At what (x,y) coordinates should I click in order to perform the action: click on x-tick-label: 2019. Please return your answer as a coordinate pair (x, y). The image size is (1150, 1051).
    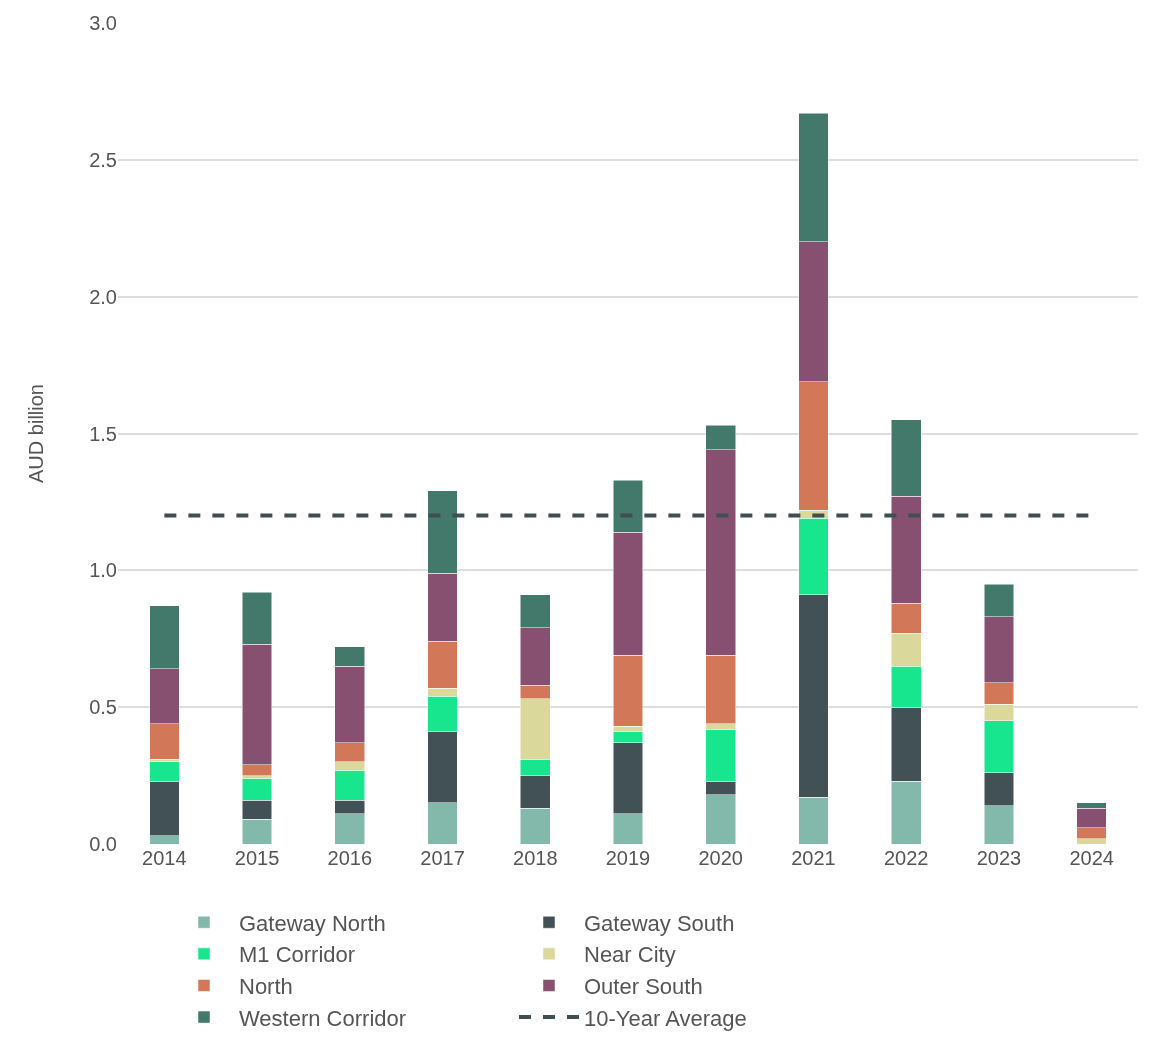
    Looking at the image, I should click on (628, 858).